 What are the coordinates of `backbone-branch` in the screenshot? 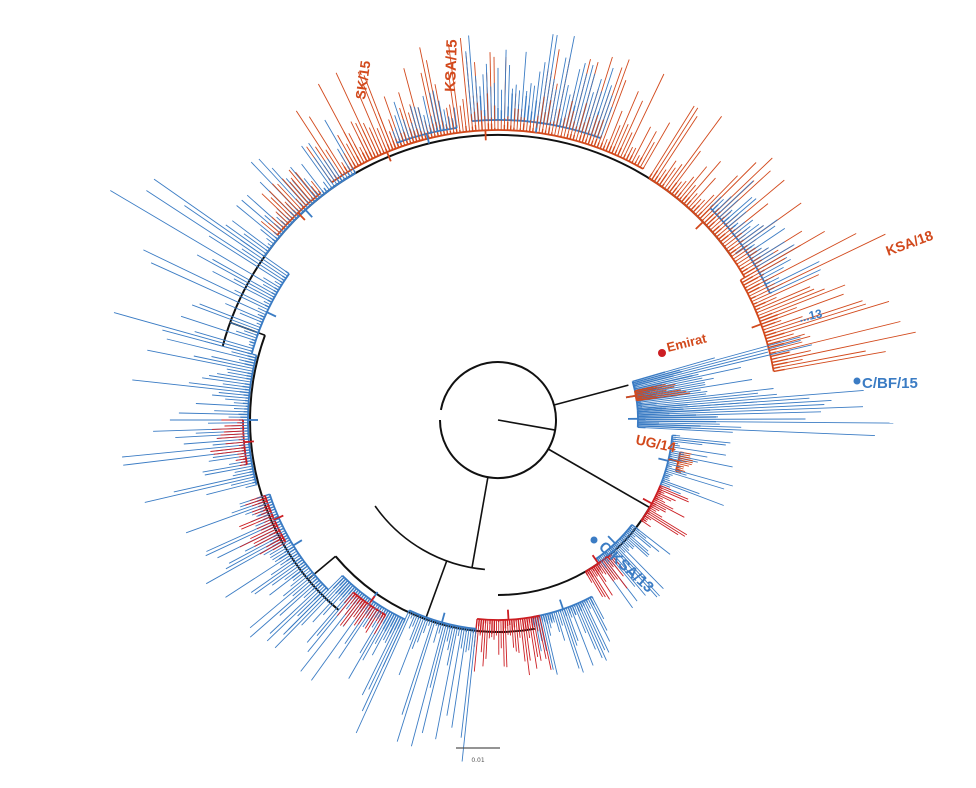 It's located at (480, 522).